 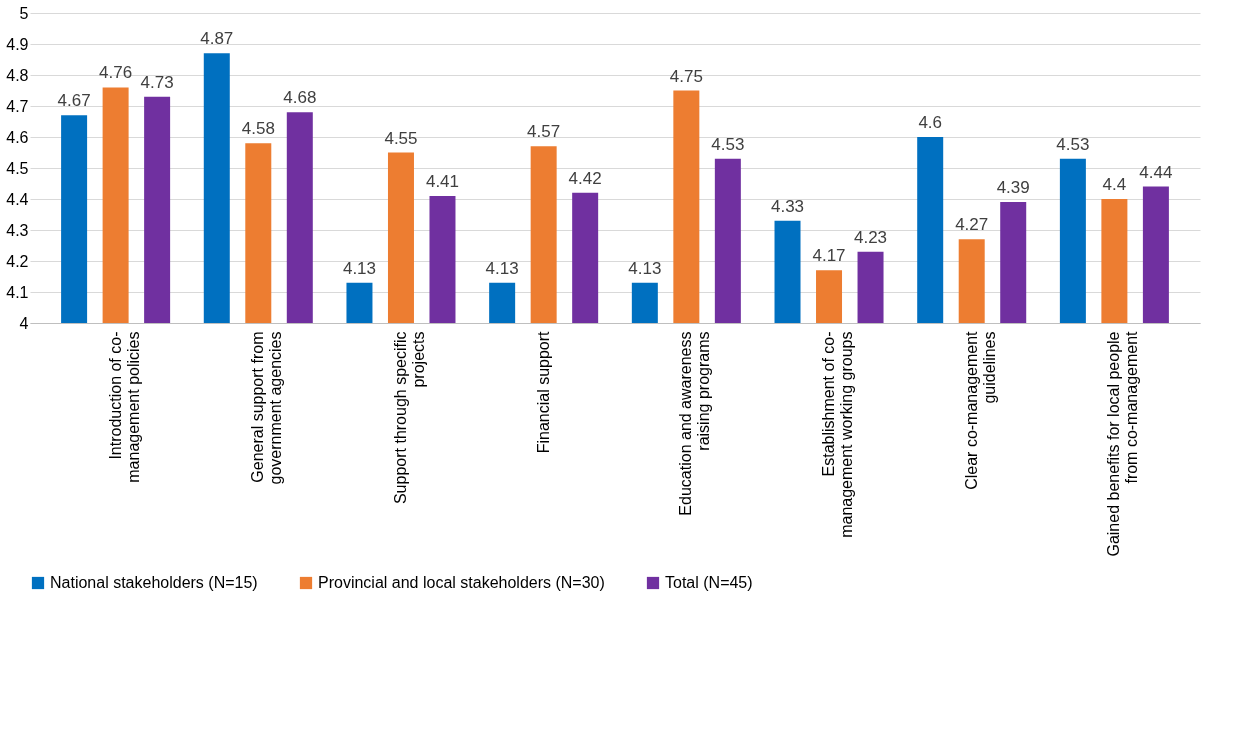 I want to click on data-label: 4.4, so click(x=1114, y=184).